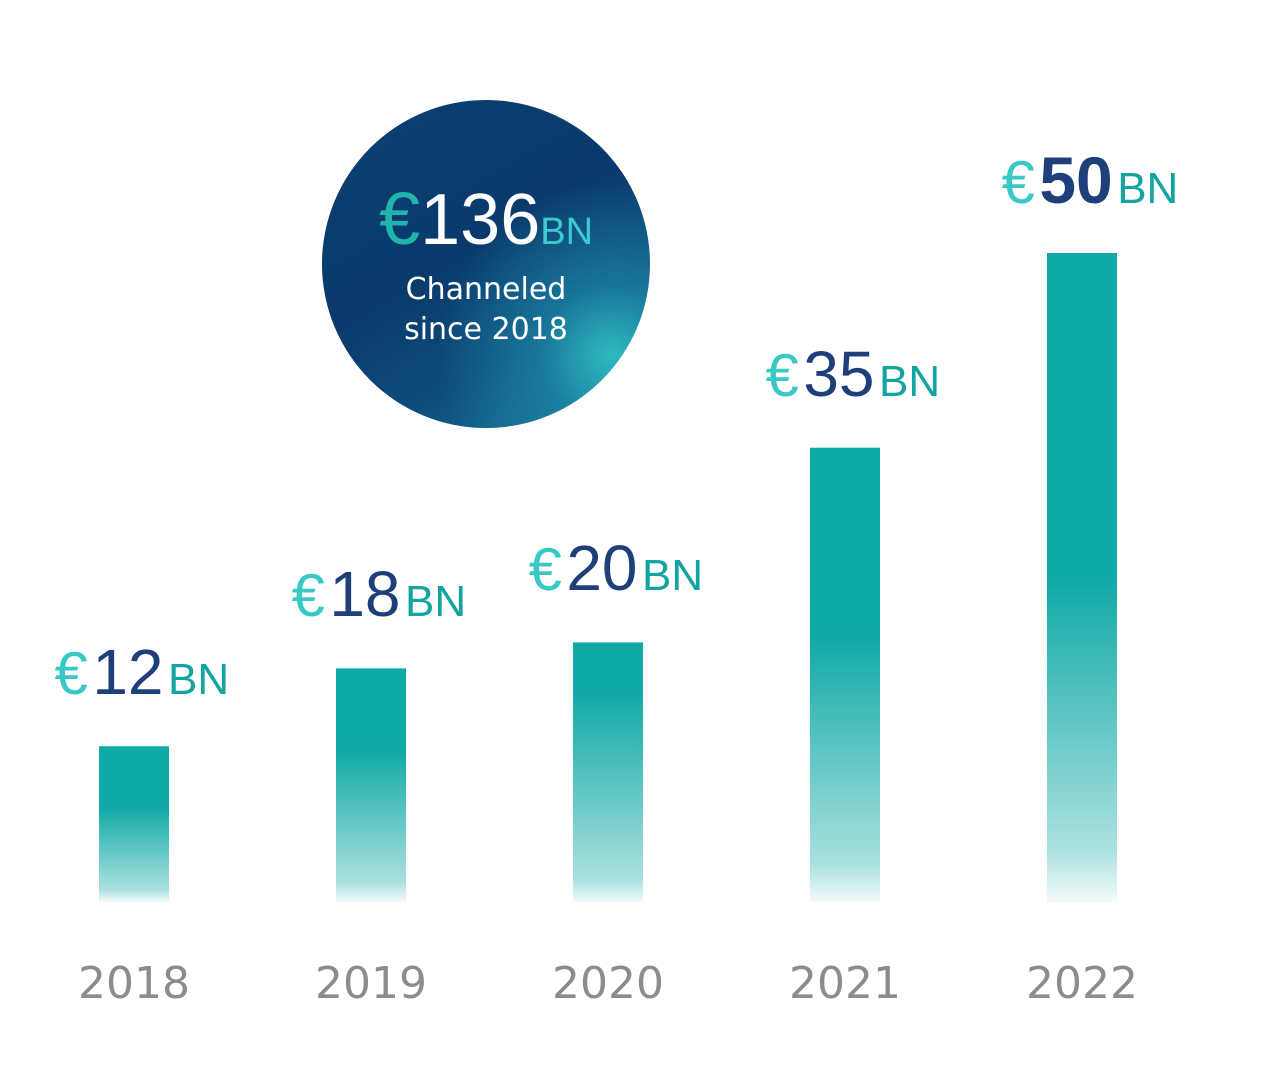  Describe the element at coordinates (480, 220) in the screenshot. I see `bubble-total-value: 136` at that location.